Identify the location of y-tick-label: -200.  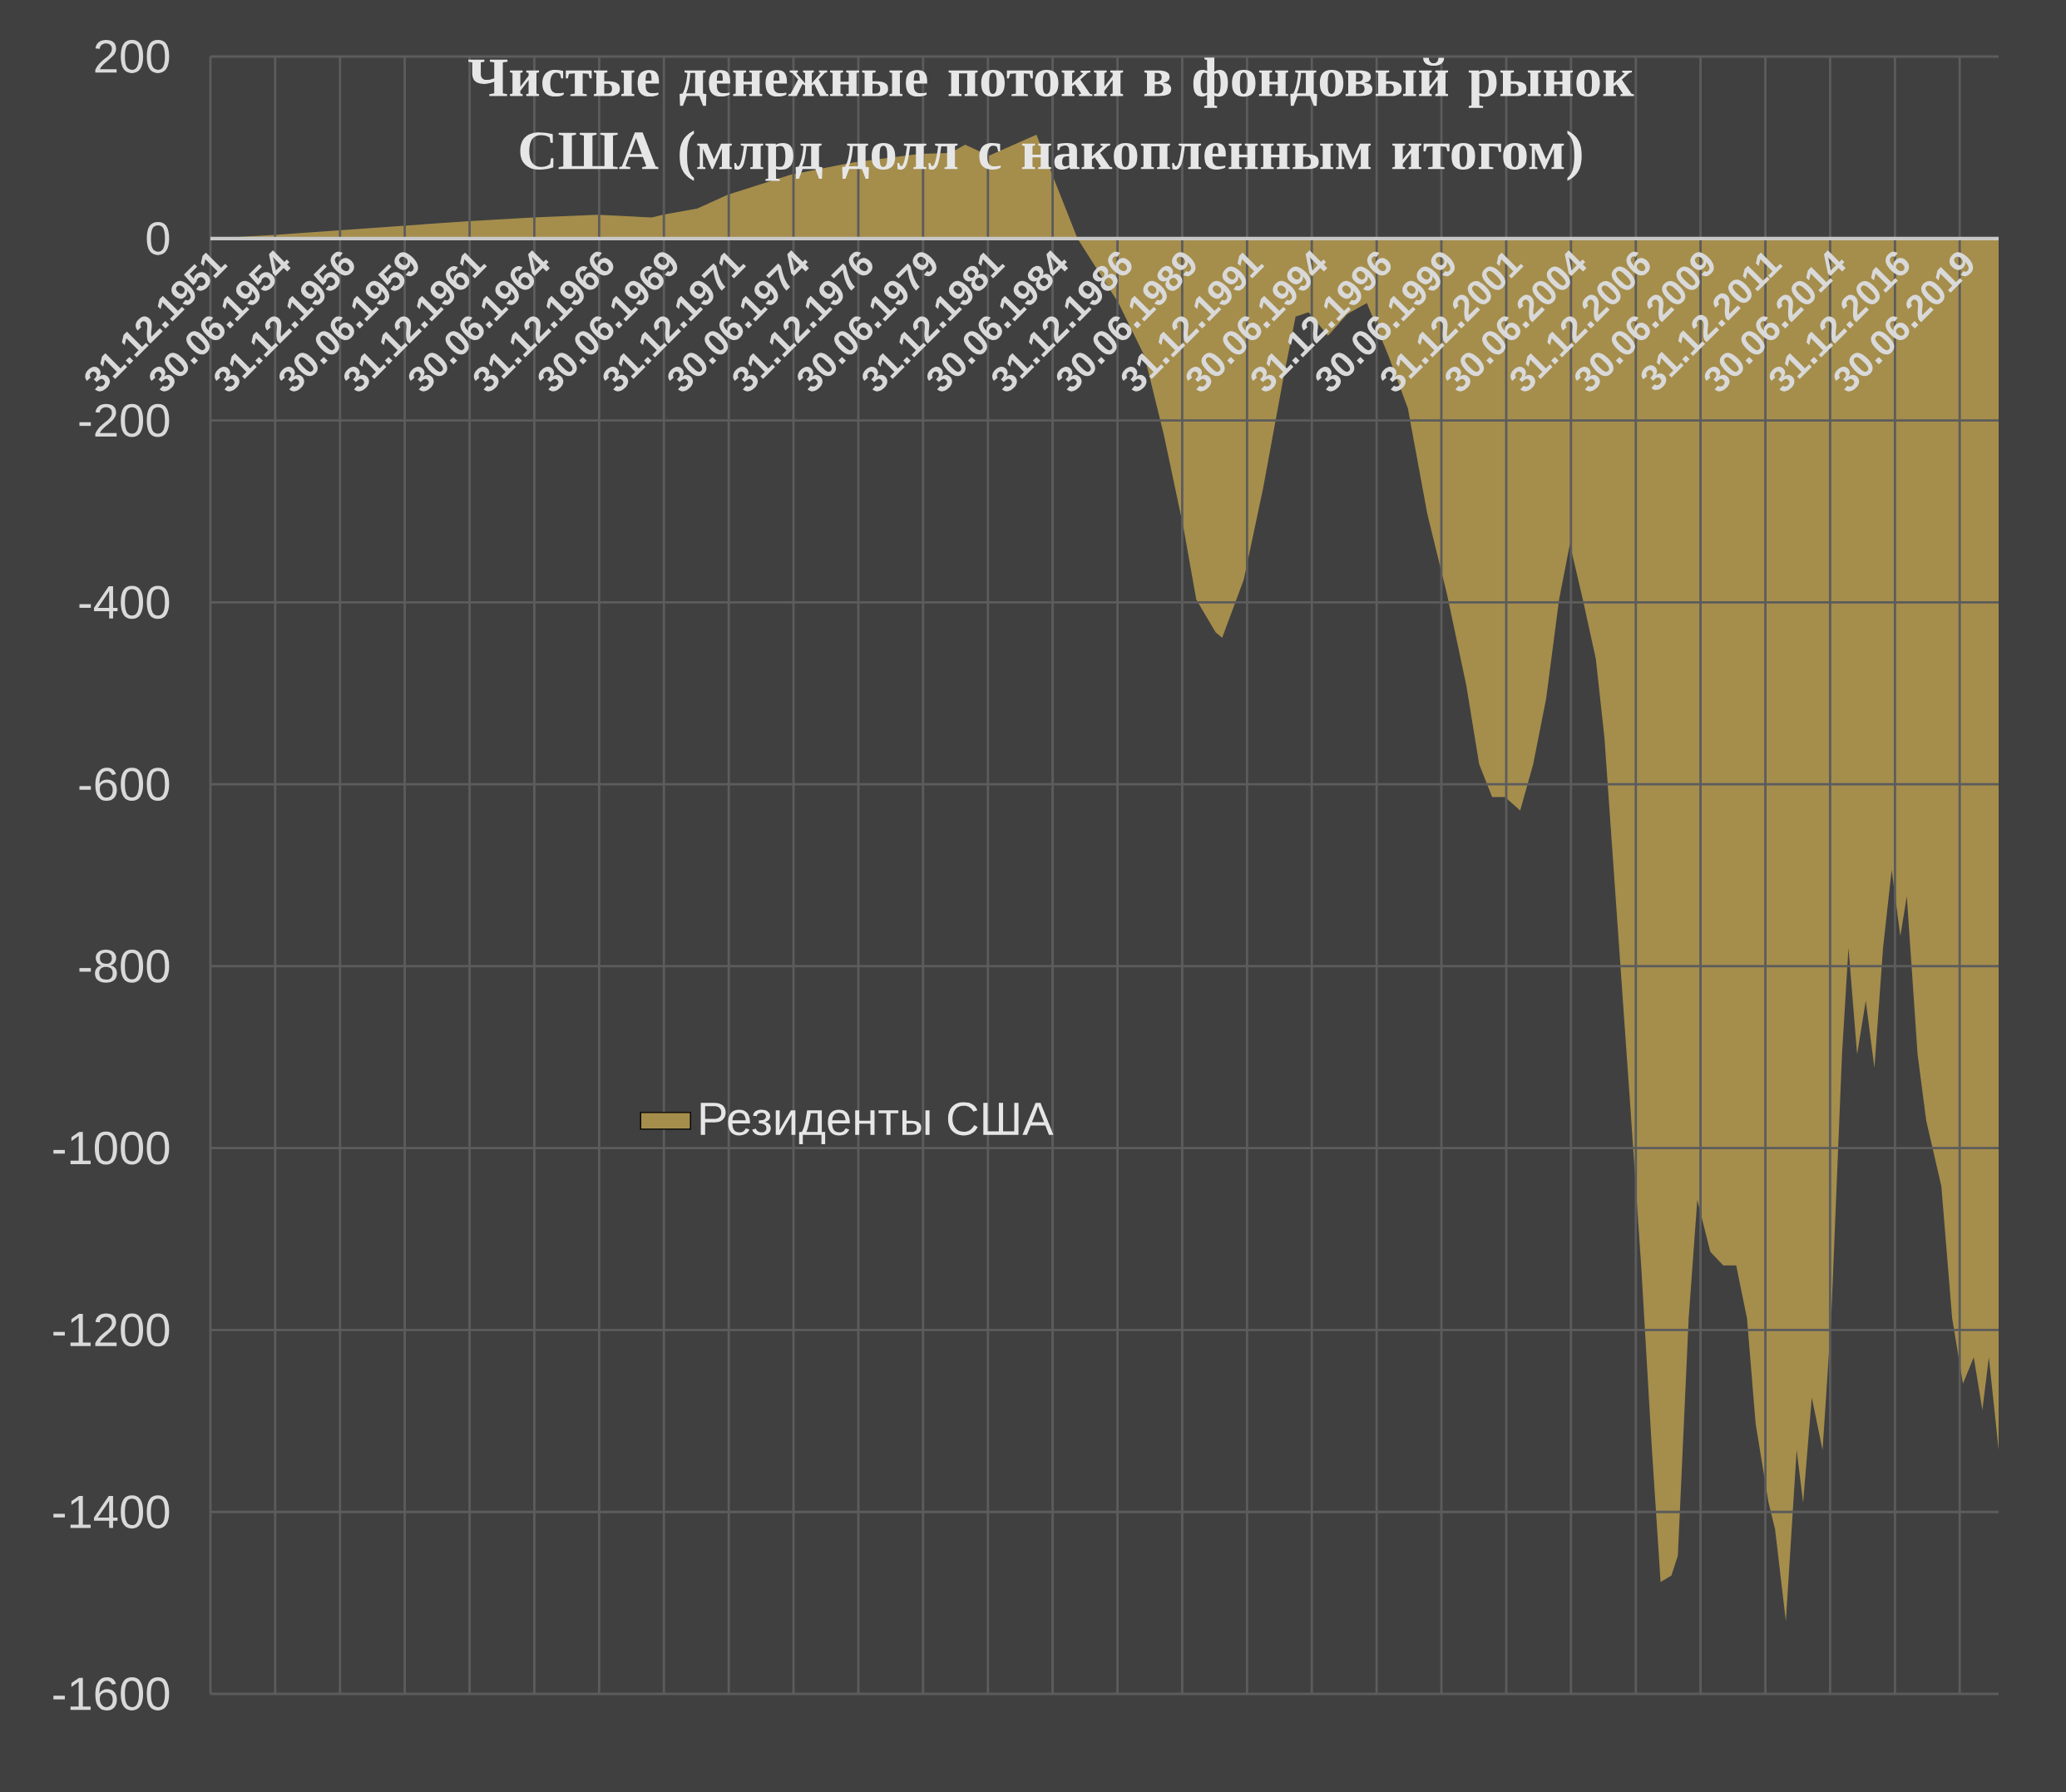
(124, 420).